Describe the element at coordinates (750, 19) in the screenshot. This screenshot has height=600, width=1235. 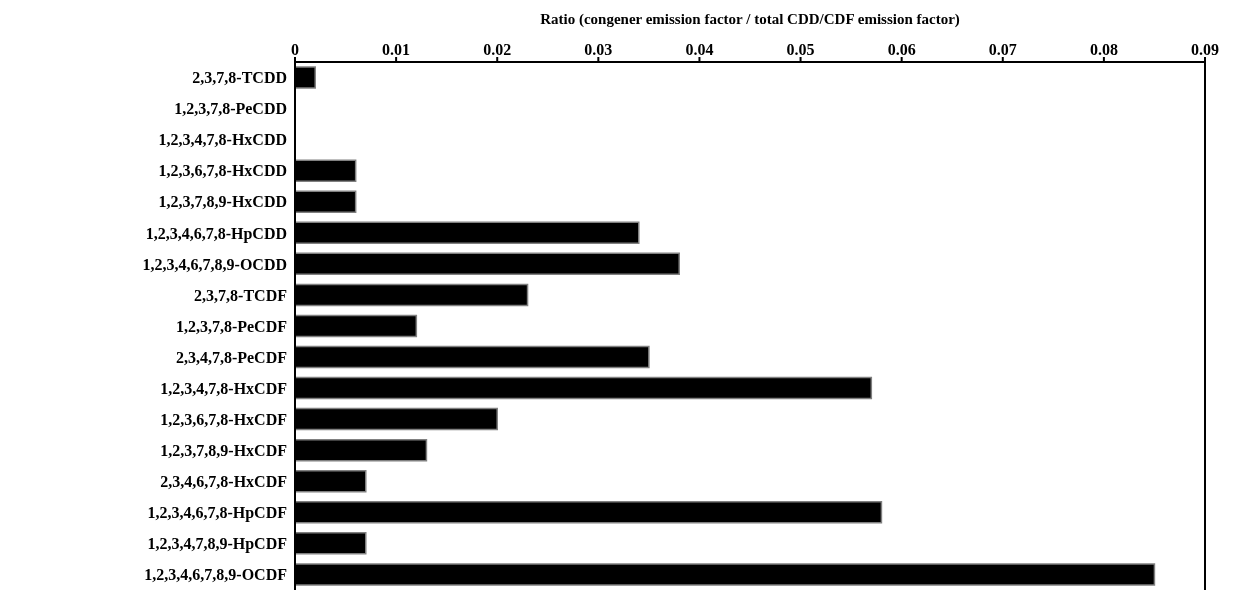
I see `x-axis-title: Ratio (congener emission factor / total CDD/CDF emission factor)` at that location.